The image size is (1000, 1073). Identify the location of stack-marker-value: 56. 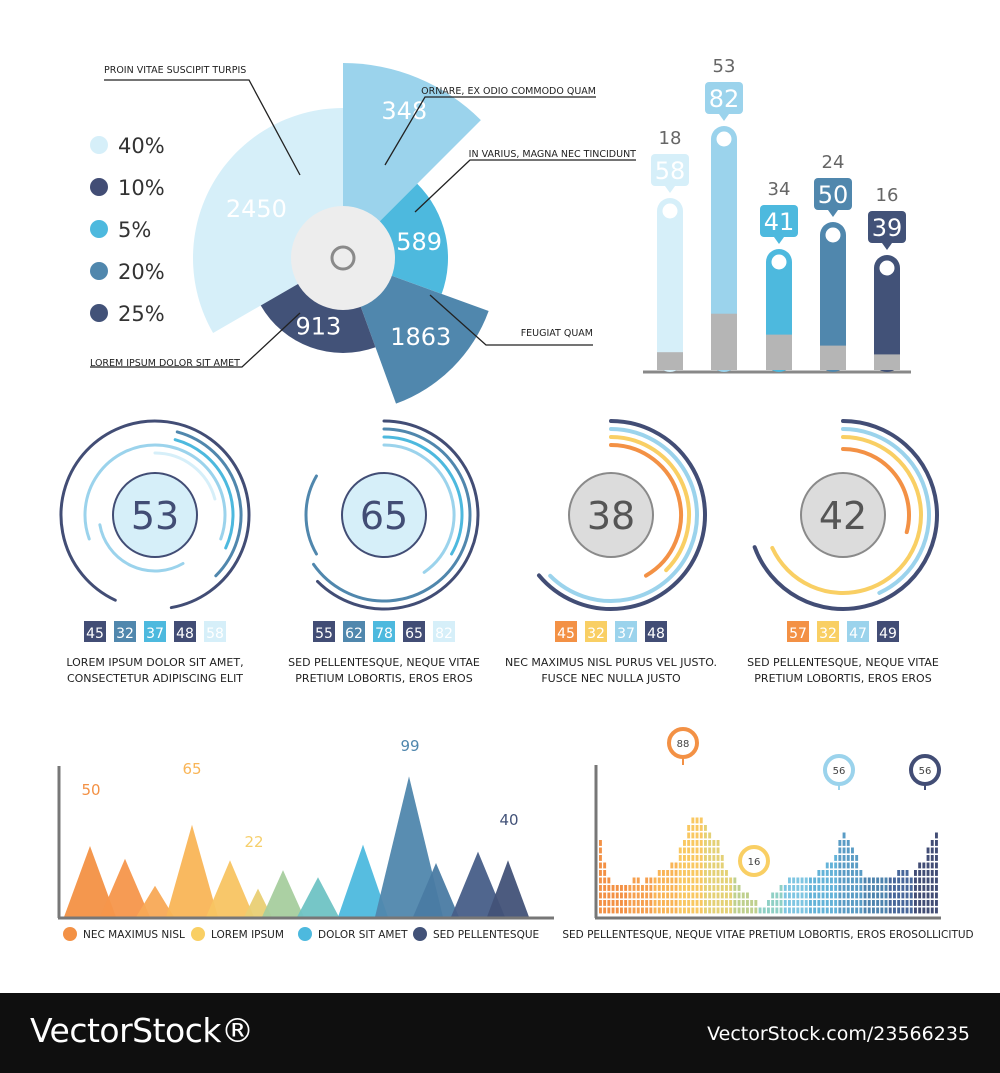
(925, 771).